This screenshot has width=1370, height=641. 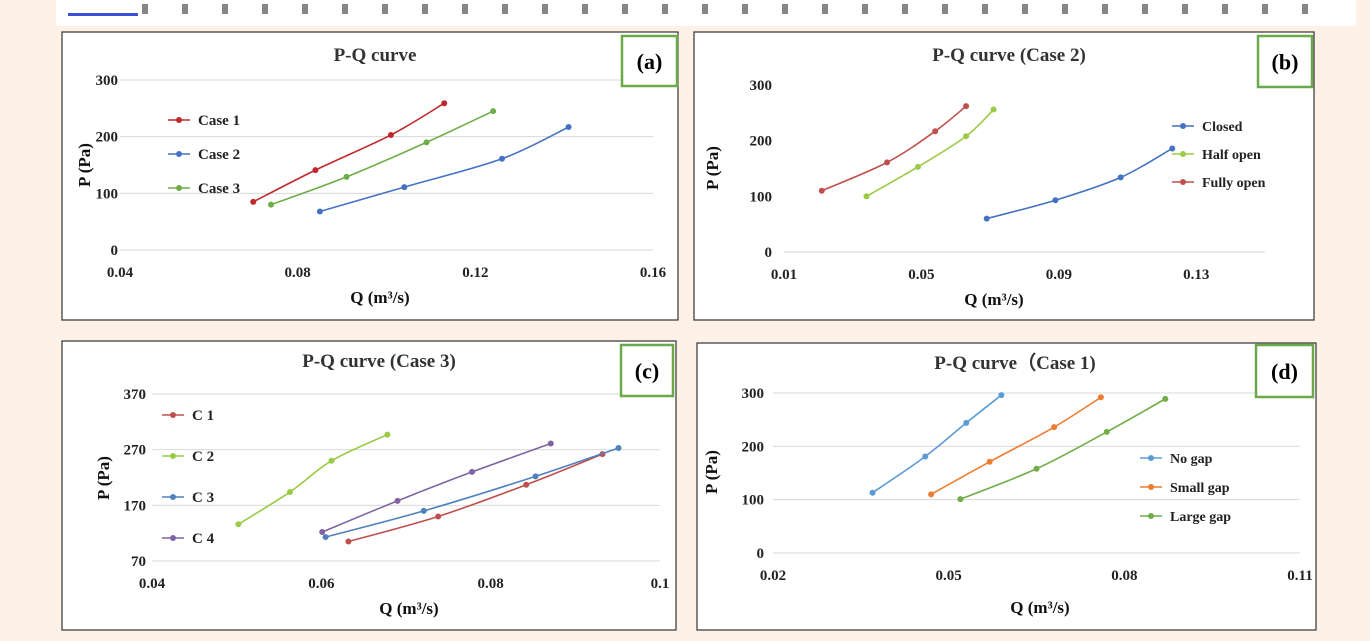 I want to click on chart-title: P-Q curve（Case 1), so click(x=1014, y=362).